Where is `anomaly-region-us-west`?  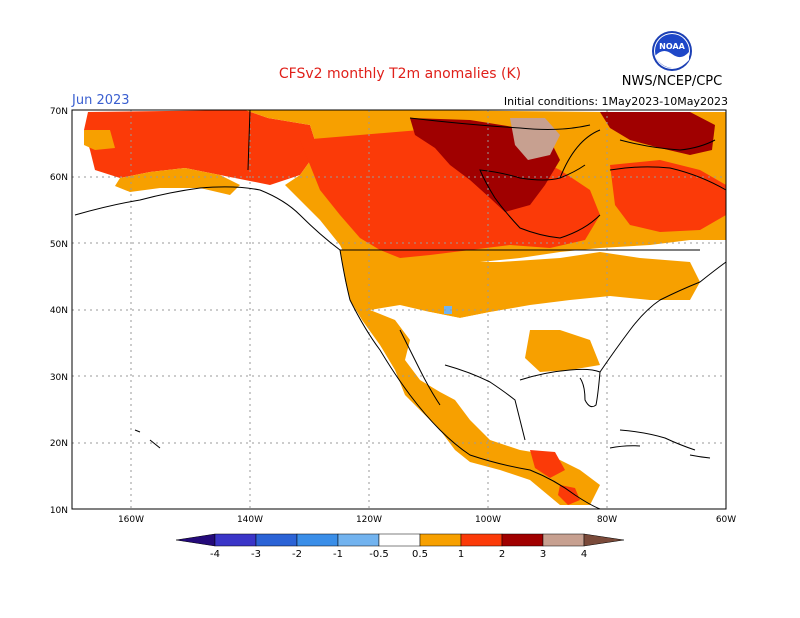 anomaly-region-us-west is located at coordinates (472, 392).